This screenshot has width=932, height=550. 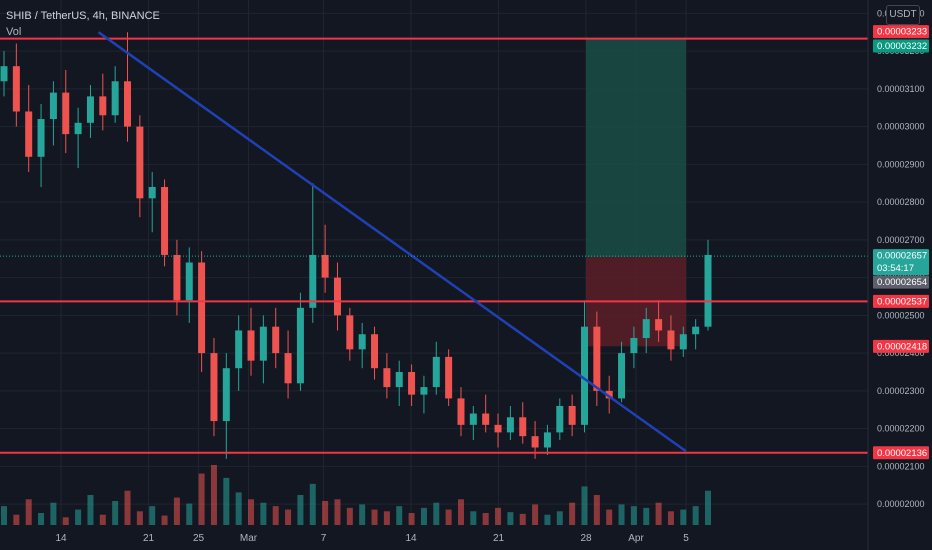 What do you see at coordinates (901, 504) in the screenshot?
I see `y-tick-label: 0.00002000` at bounding box center [901, 504].